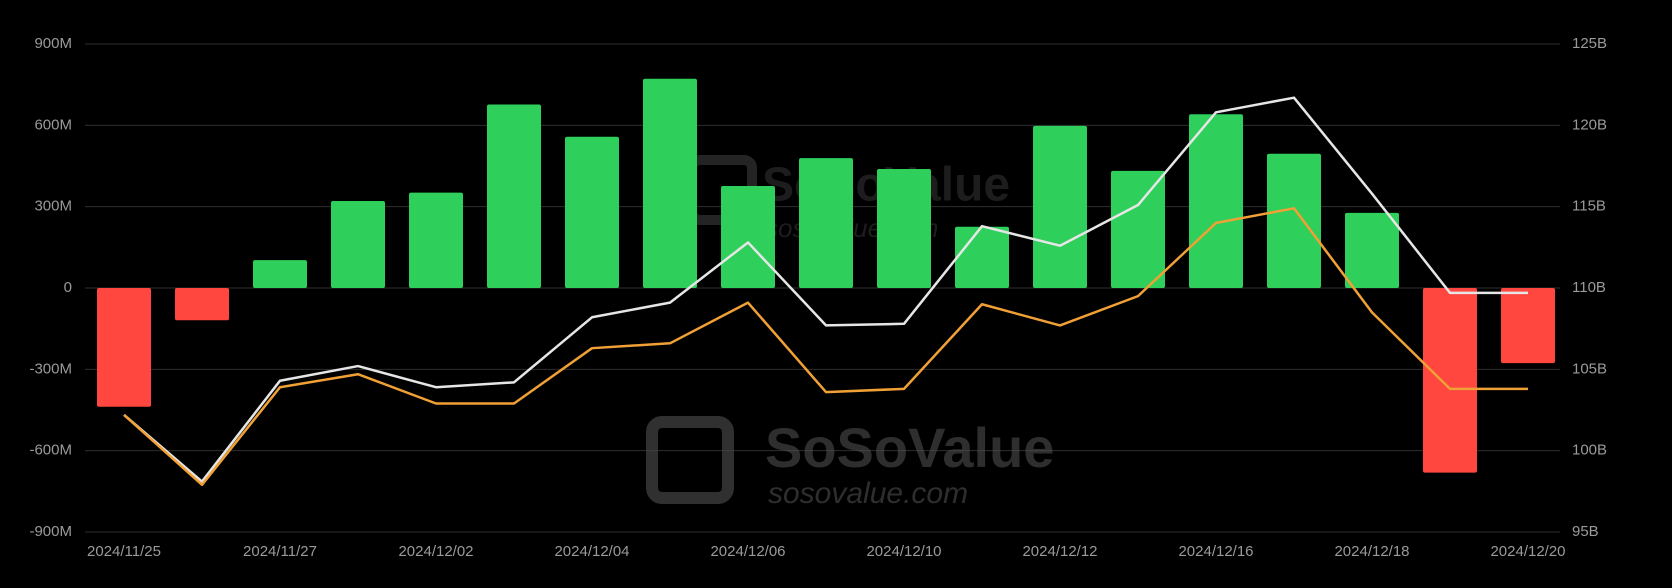 The width and height of the screenshot is (1672, 588). Describe the element at coordinates (53, 124) in the screenshot. I see `y-tick-label: 600M` at that location.